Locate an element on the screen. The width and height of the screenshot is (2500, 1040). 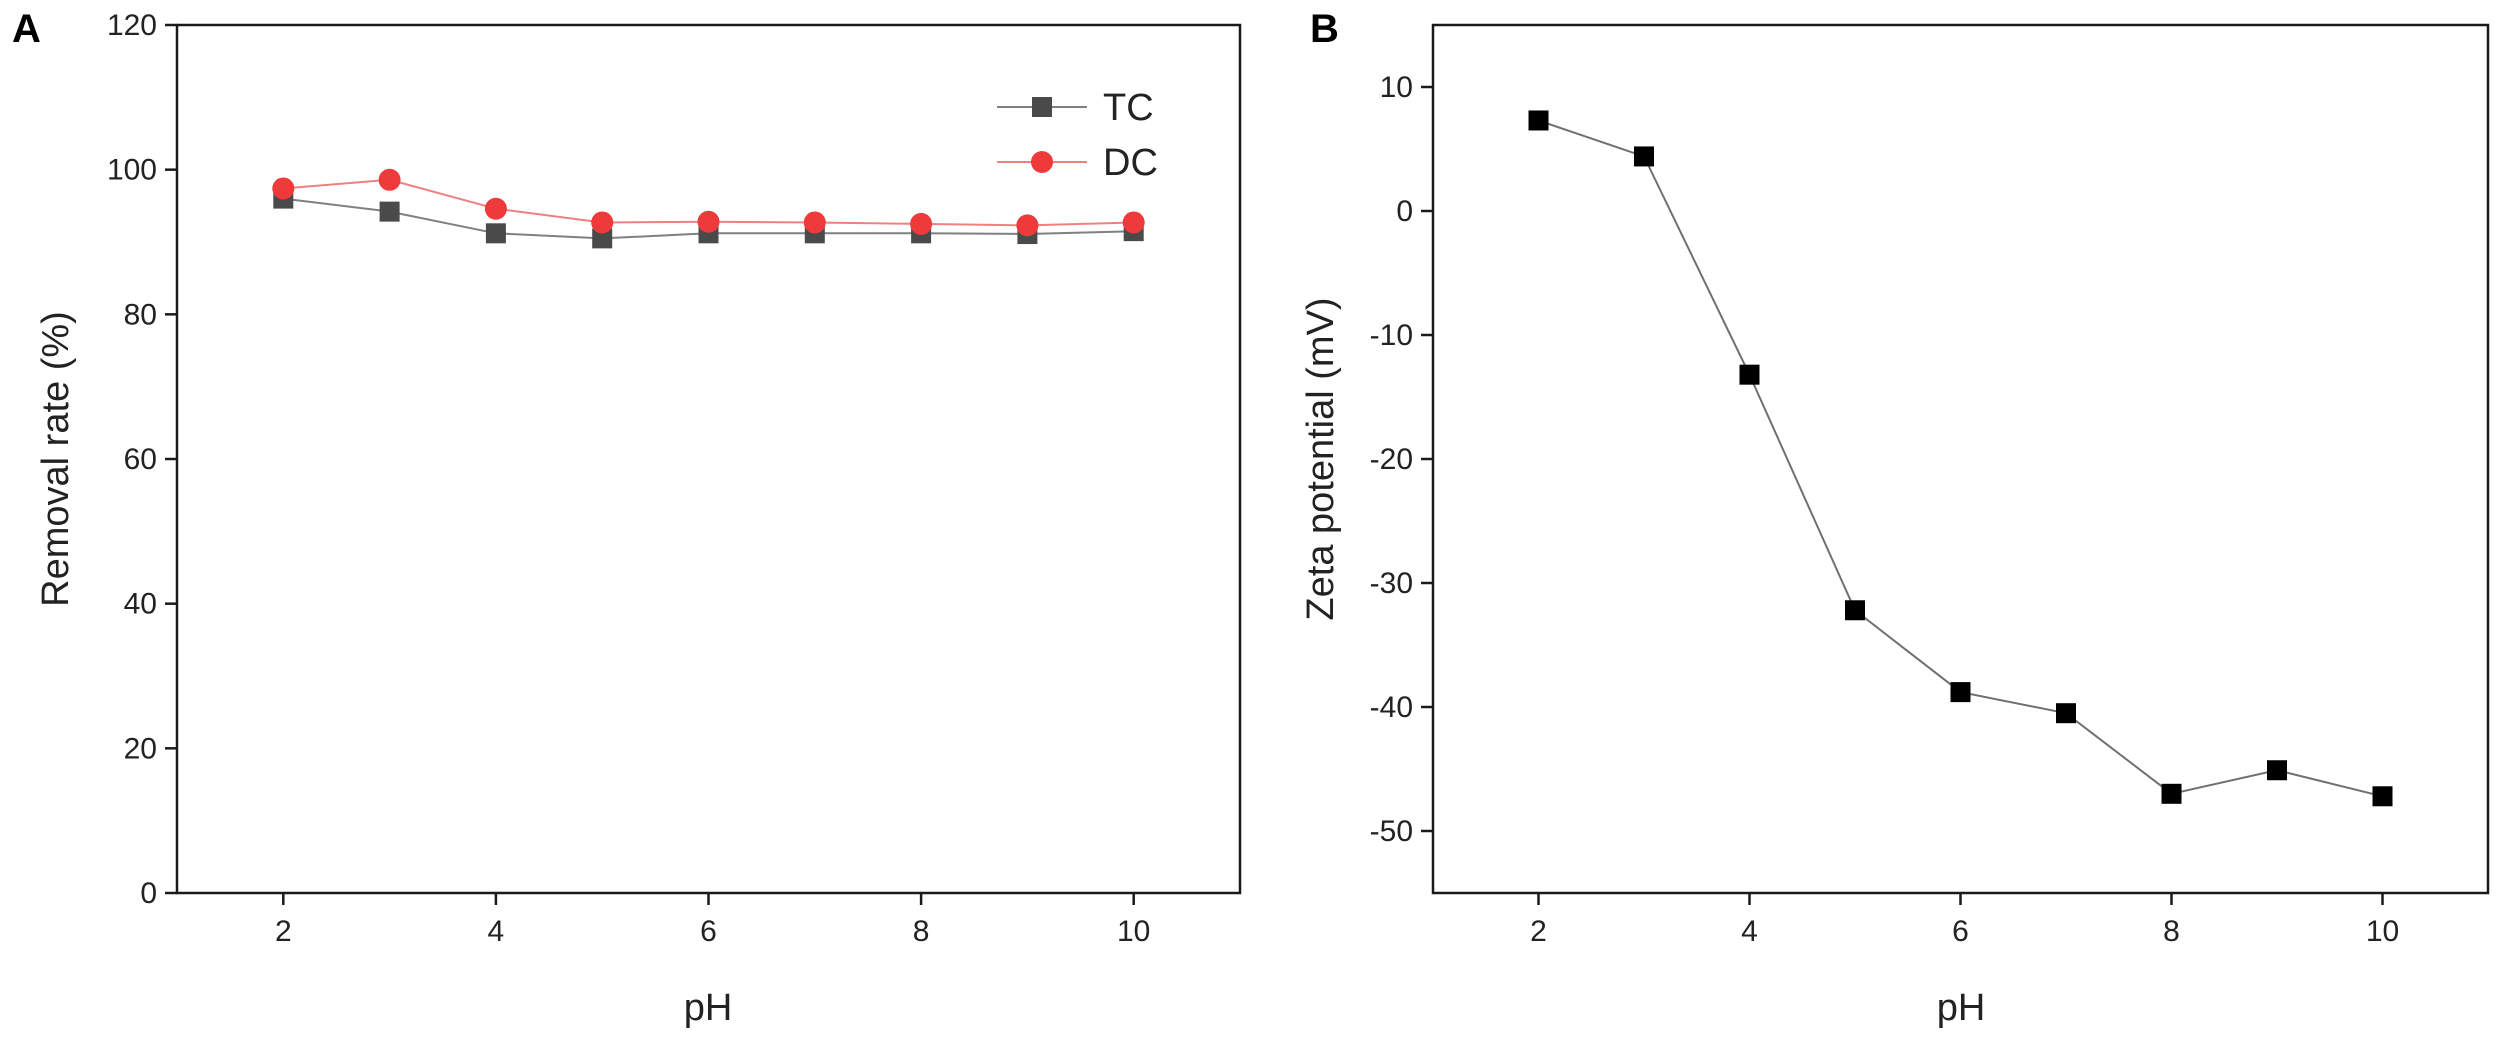
legend-dc-marker is located at coordinates (1042, 162).